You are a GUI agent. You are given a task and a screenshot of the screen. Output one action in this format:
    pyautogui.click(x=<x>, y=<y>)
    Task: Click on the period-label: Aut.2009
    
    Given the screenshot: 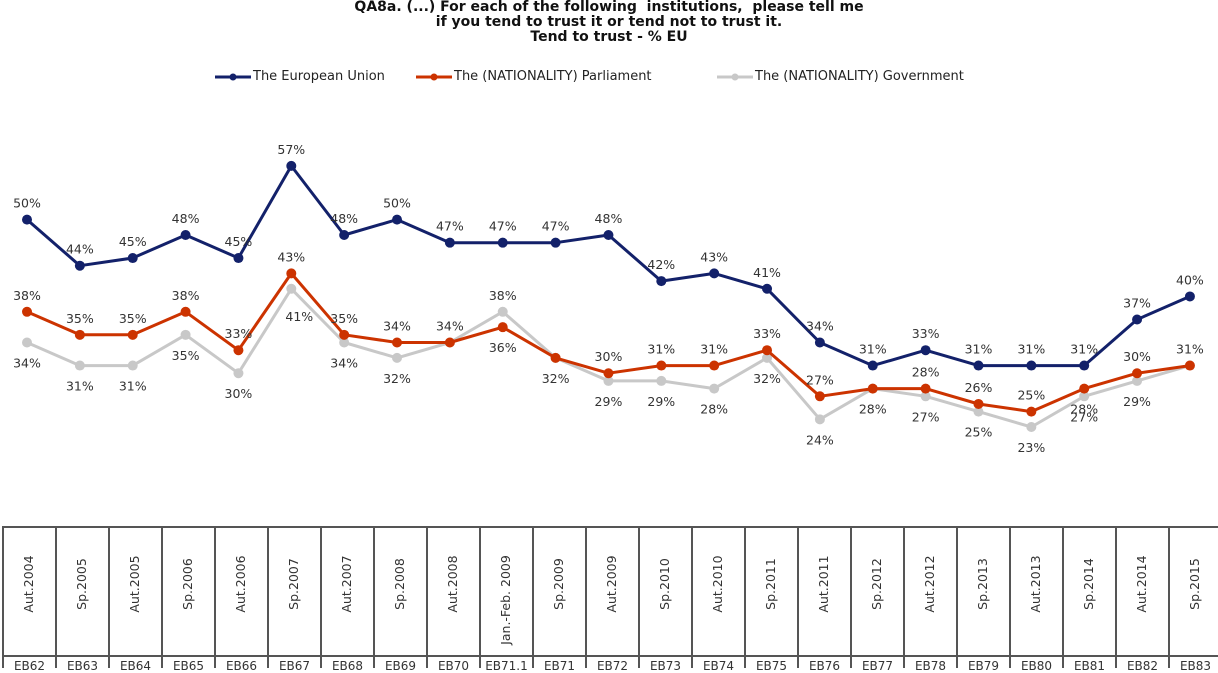 What is the action you would take?
    pyautogui.click(x=611, y=584)
    